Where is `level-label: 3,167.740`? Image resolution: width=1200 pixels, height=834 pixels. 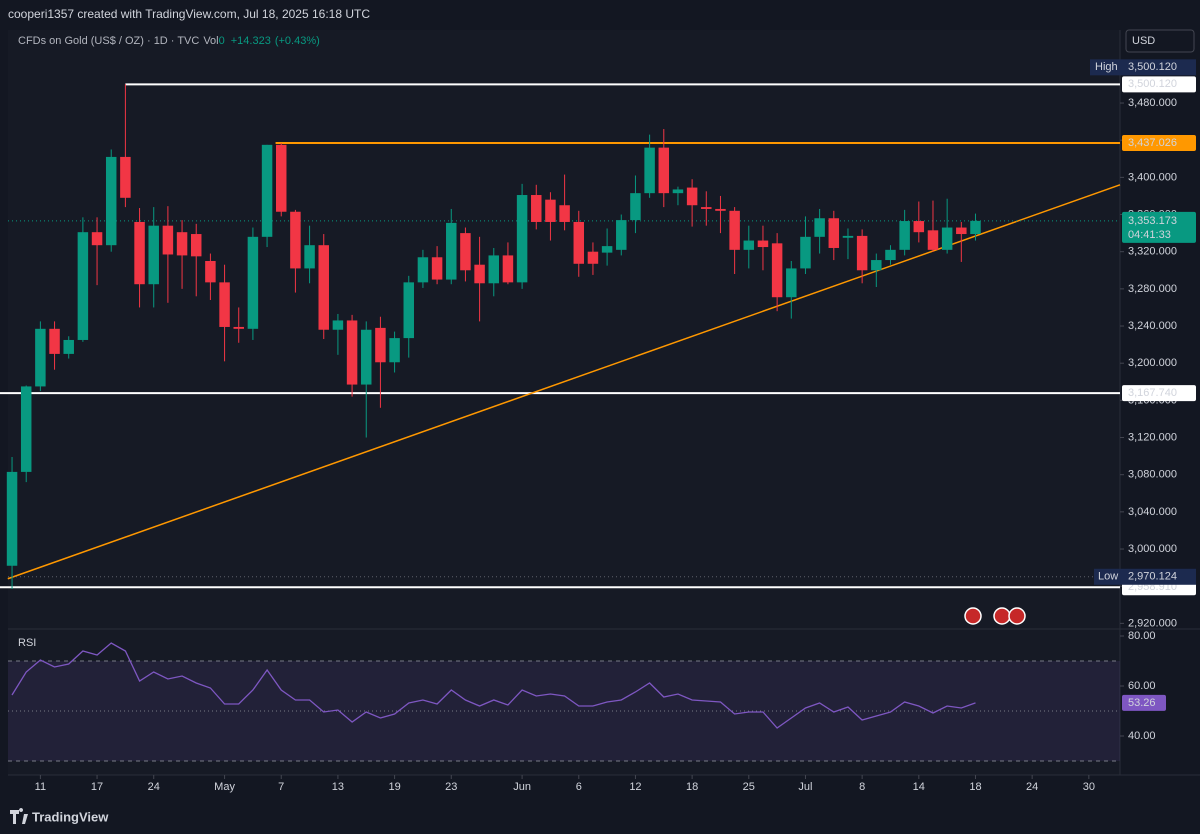 level-label: 3,167.740 is located at coordinates (1152, 393).